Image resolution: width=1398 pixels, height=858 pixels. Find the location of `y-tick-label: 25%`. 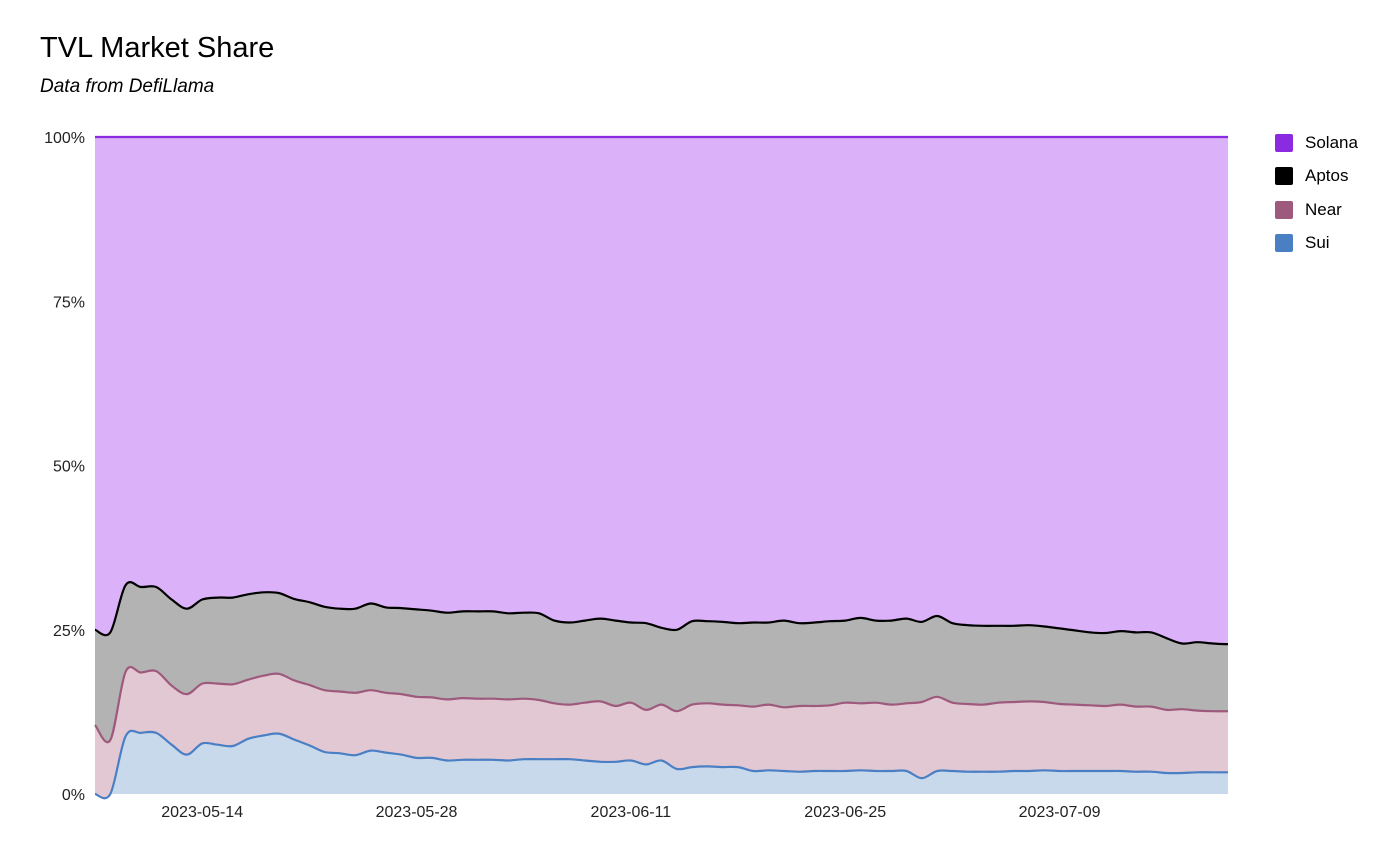

y-tick-label: 25% is located at coordinates (69, 631).